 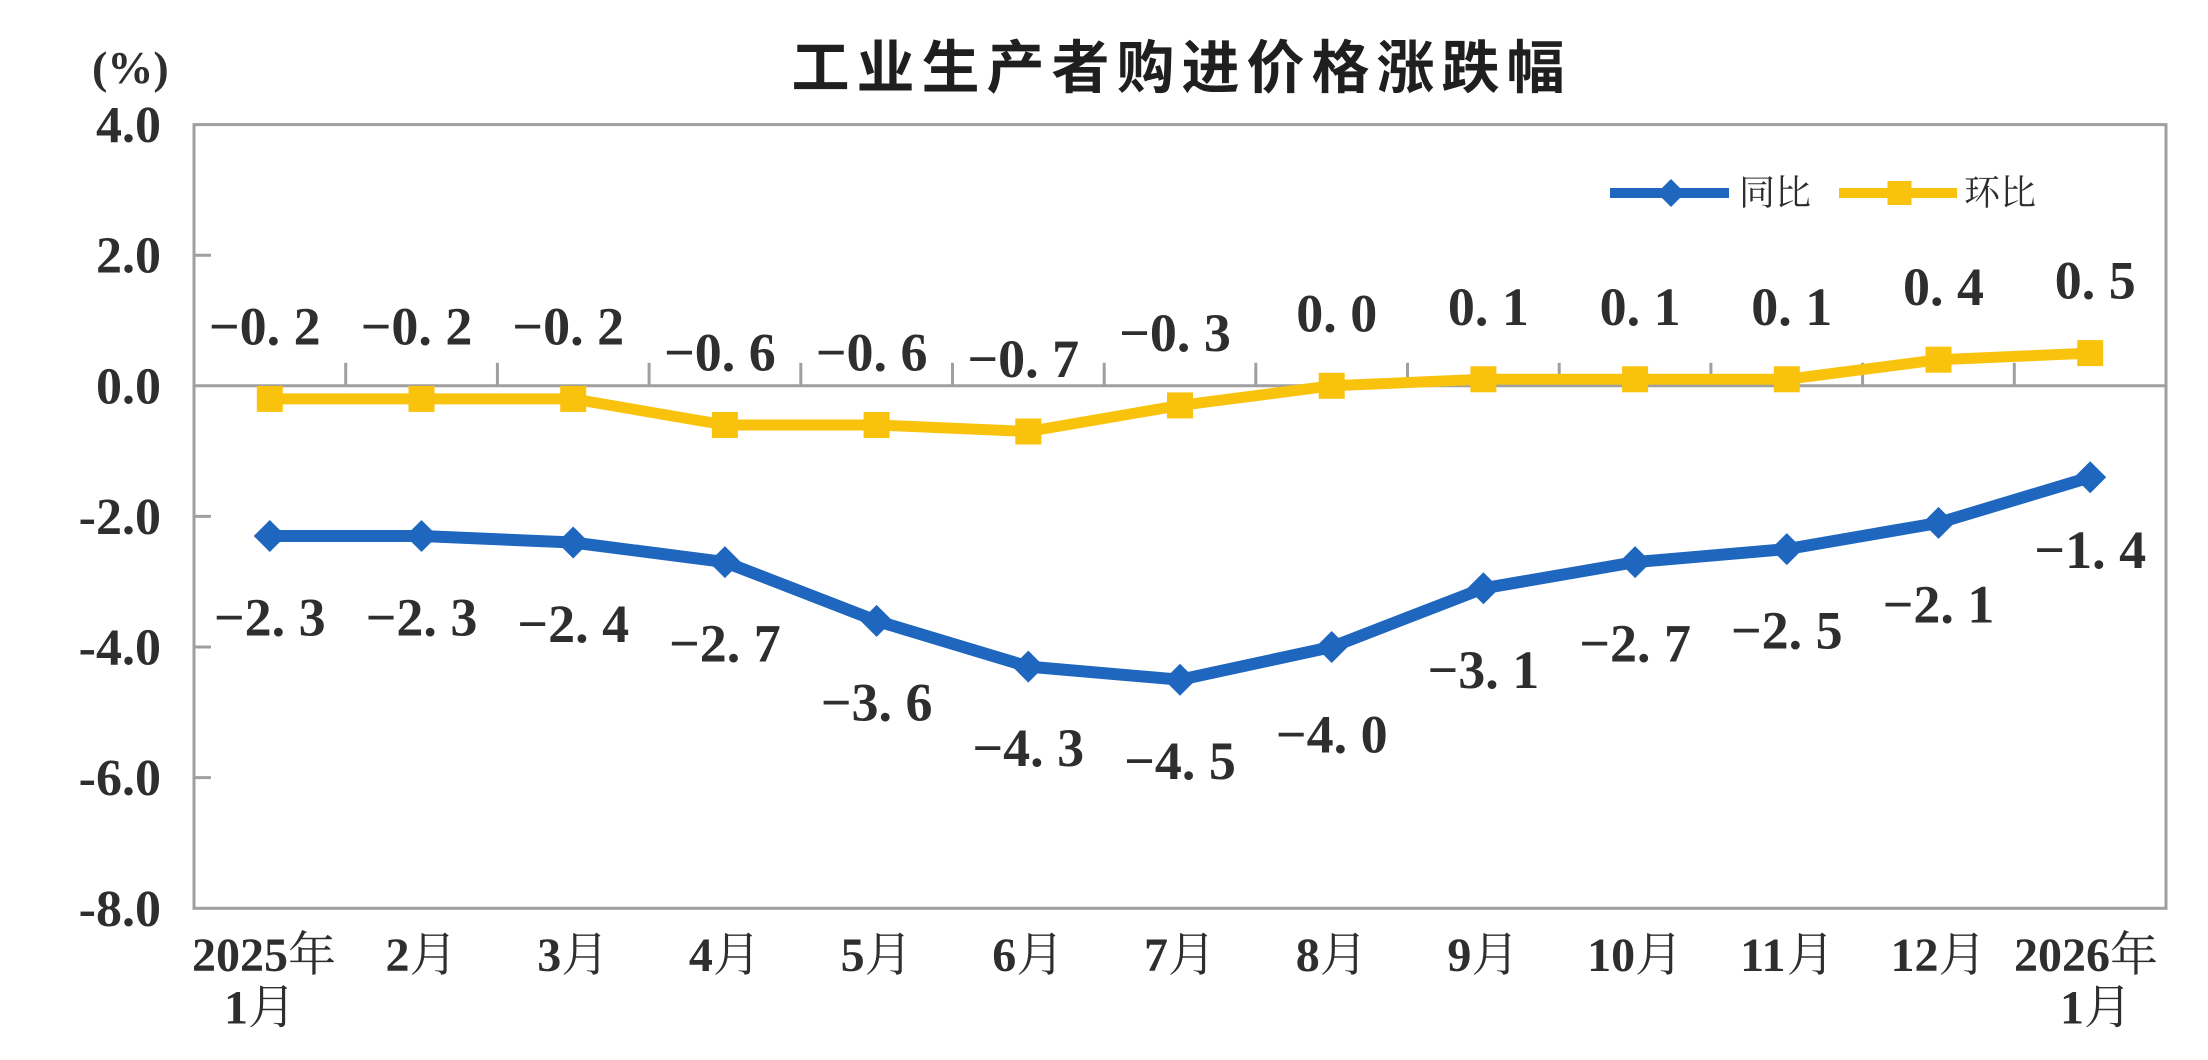 What do you see at coordinates (1004, 955) in the screenshot?
I see `svg-text: 6` at bounding box center [1004, 955].